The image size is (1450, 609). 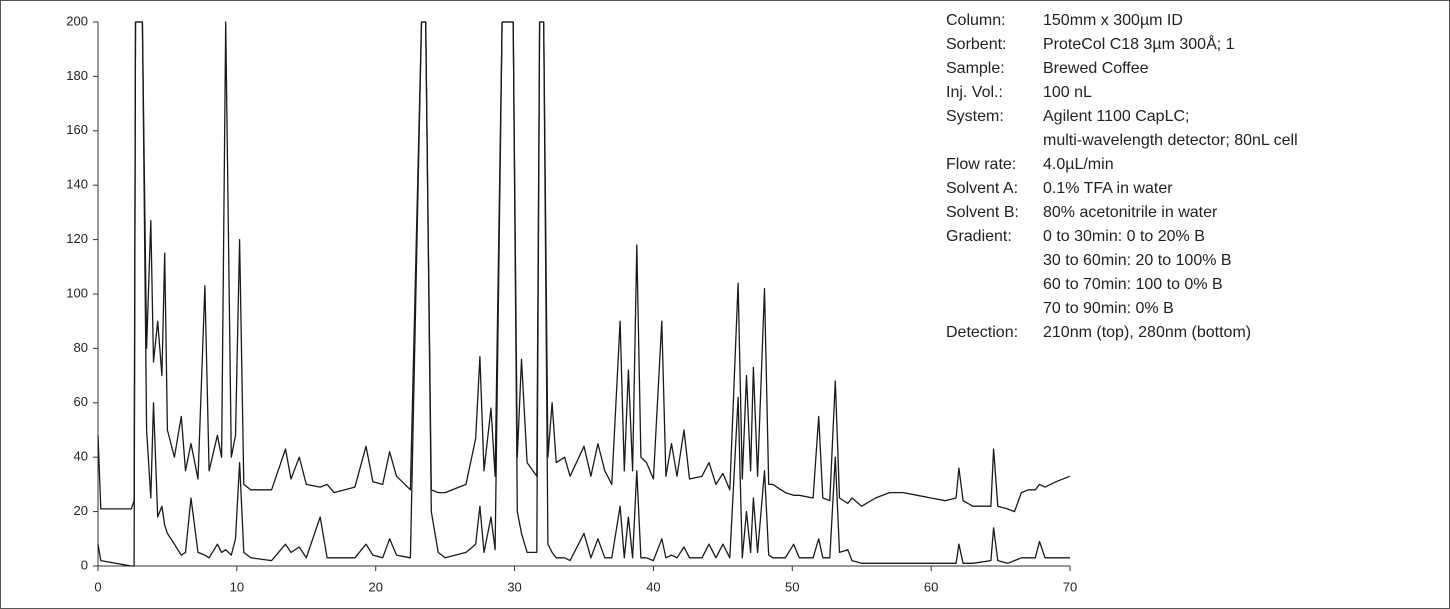 I want to click on note-text: Brewed Coffee, so click(x=1096, y=68).